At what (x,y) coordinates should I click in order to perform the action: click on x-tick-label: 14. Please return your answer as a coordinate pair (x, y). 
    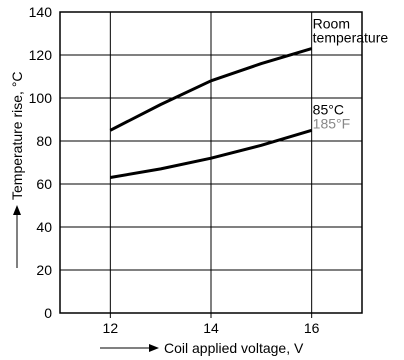
    Looking at the image, I should click on (211, 328).